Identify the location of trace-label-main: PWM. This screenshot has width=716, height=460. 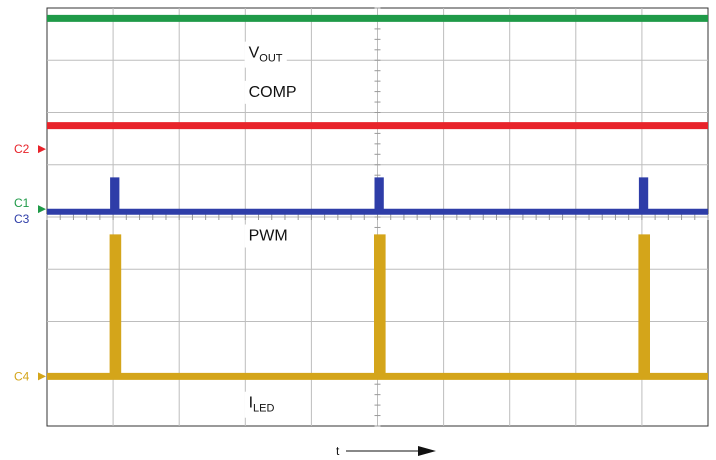
(268, 236).